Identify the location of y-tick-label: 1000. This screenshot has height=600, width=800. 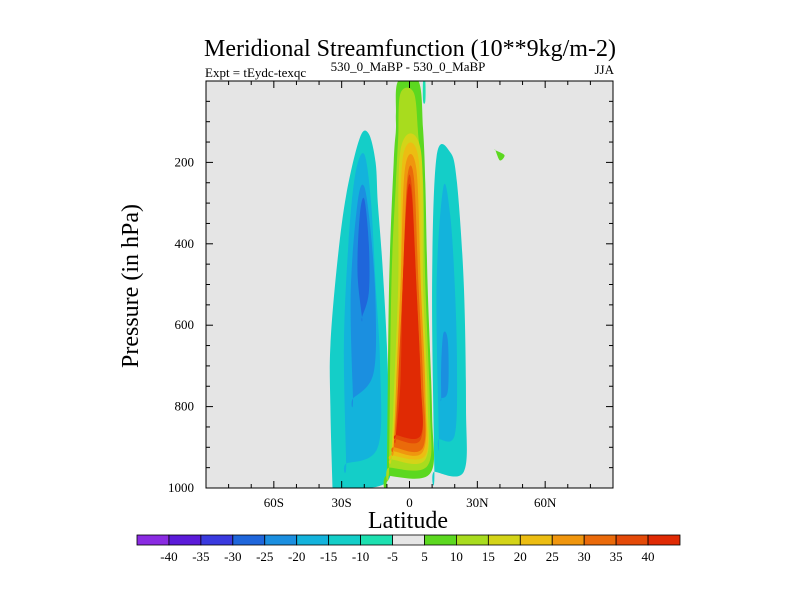
(181, 487).